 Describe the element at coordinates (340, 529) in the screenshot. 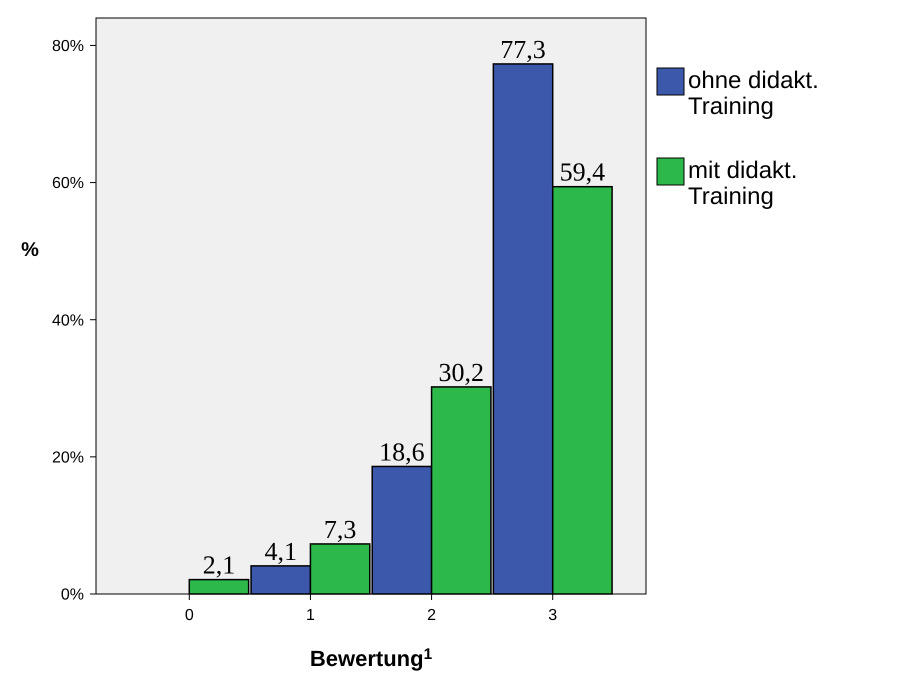

I see `data-label: 7,3` at that location.